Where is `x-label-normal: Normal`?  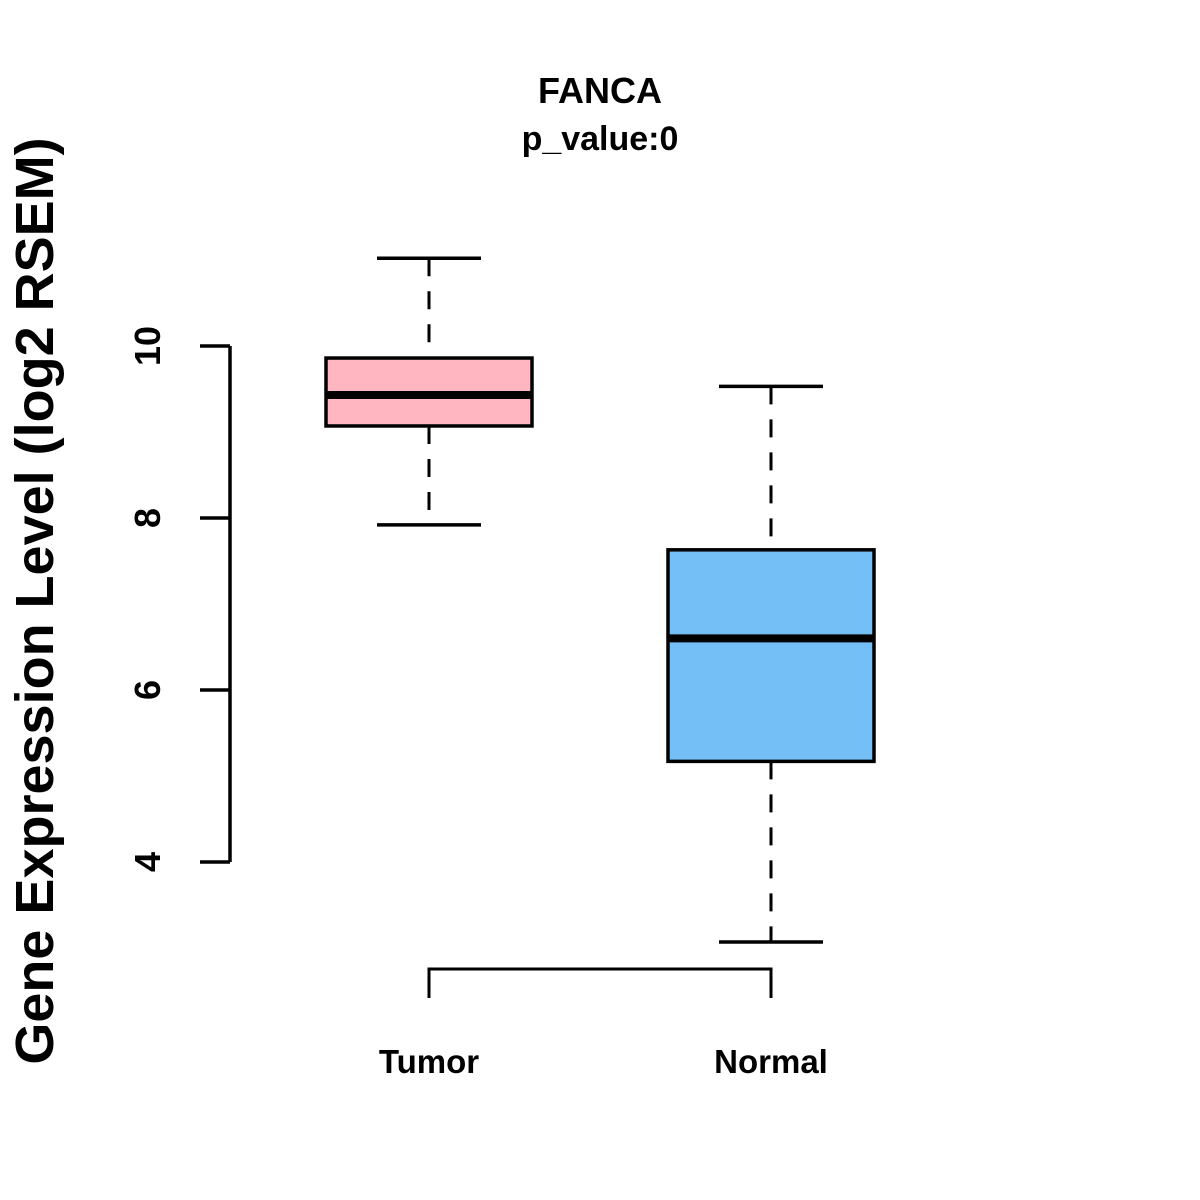 x-label-normal: Normal is located at coordinates (771, 1061).